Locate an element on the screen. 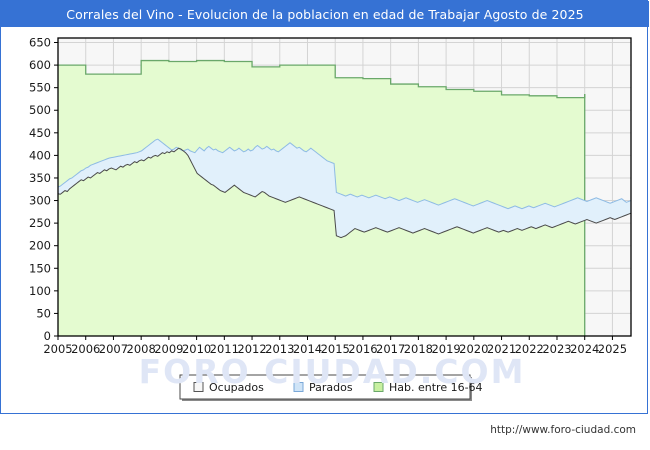 The width and height of the screenshot is (650, 450). y-axis-tick-label: 250 is located at coordinates (40, 223).